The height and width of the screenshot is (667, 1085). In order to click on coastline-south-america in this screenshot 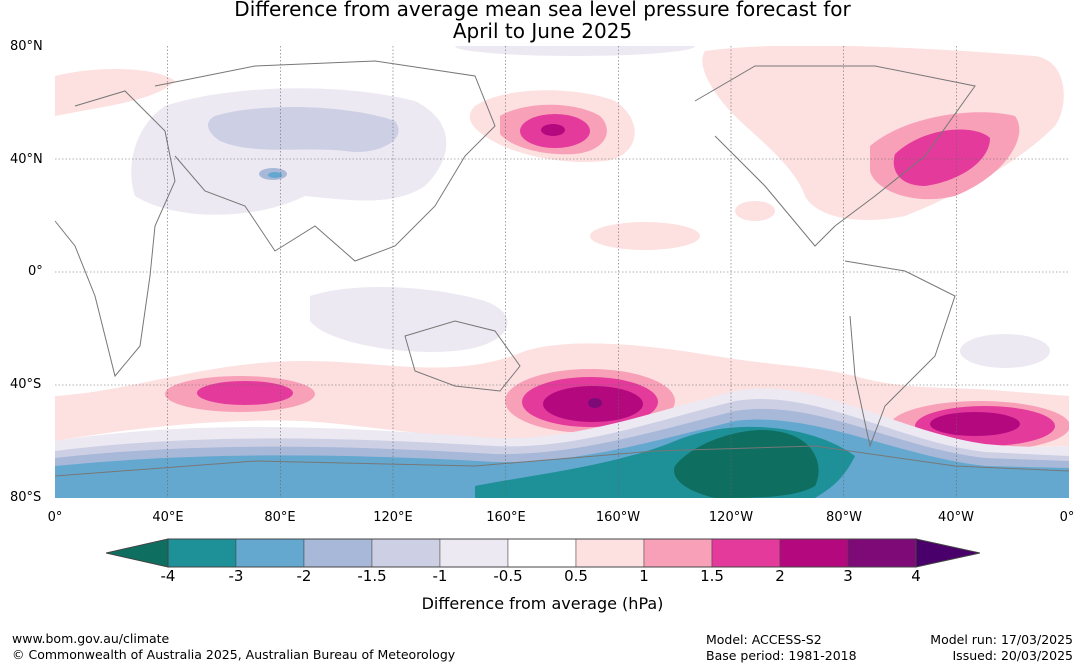, I will do `click(900, 354)`.